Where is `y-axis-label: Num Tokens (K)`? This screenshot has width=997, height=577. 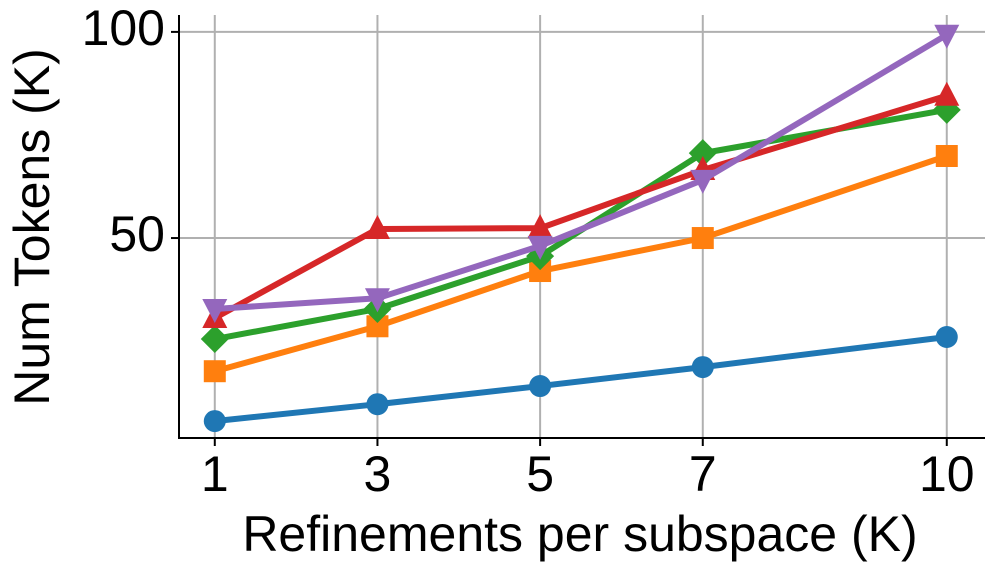
y-axis-label: Num Tokens (K) is located at coordinates (32, 227).